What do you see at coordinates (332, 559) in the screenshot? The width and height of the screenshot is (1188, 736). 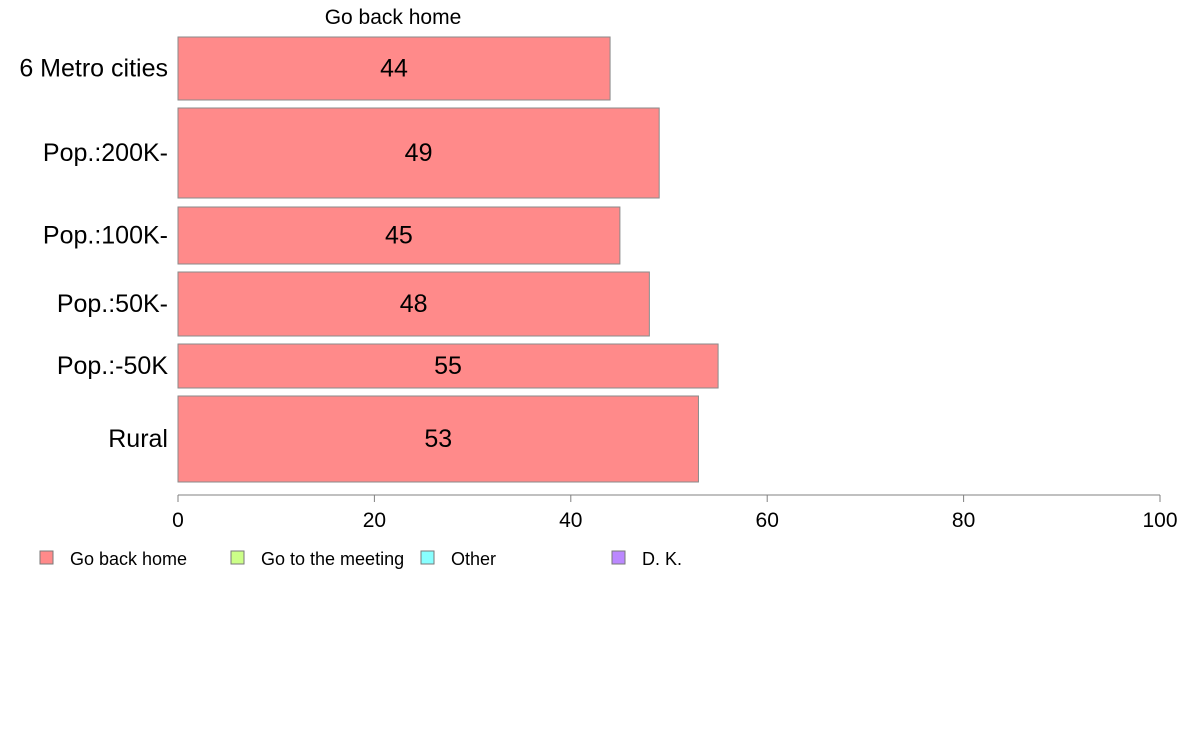 I see `legend-label: Go to the meeting` at bounding box center [332, 559].